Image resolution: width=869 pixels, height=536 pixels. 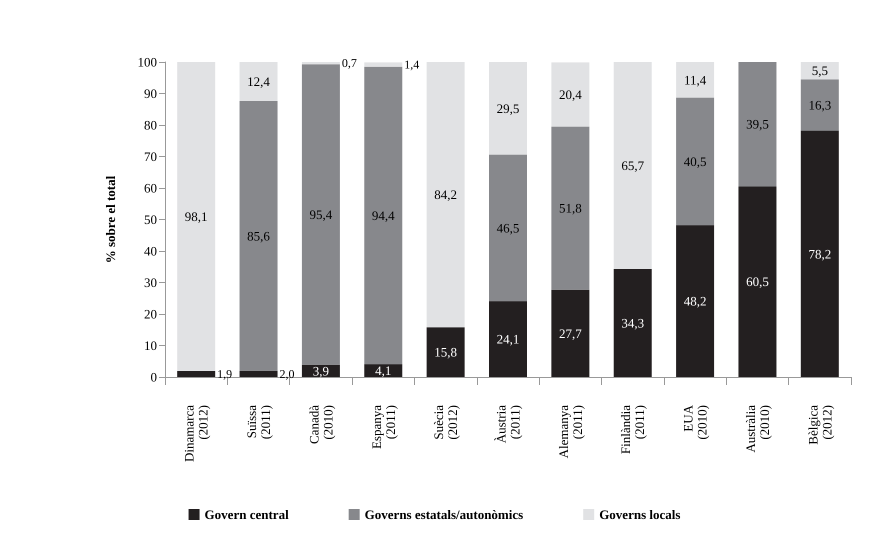 I want to click on legend-label: Governs locals, so click(x=639, y=514).